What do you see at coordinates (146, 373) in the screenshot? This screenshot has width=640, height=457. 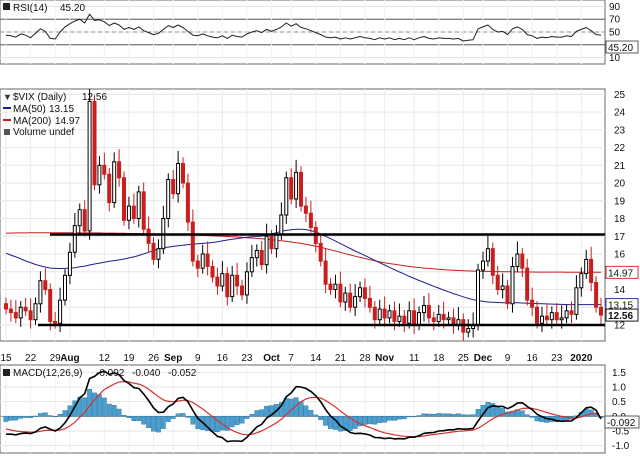 I see `macd-legend-signal-value: -0.040` at bounding box center [146, 373].